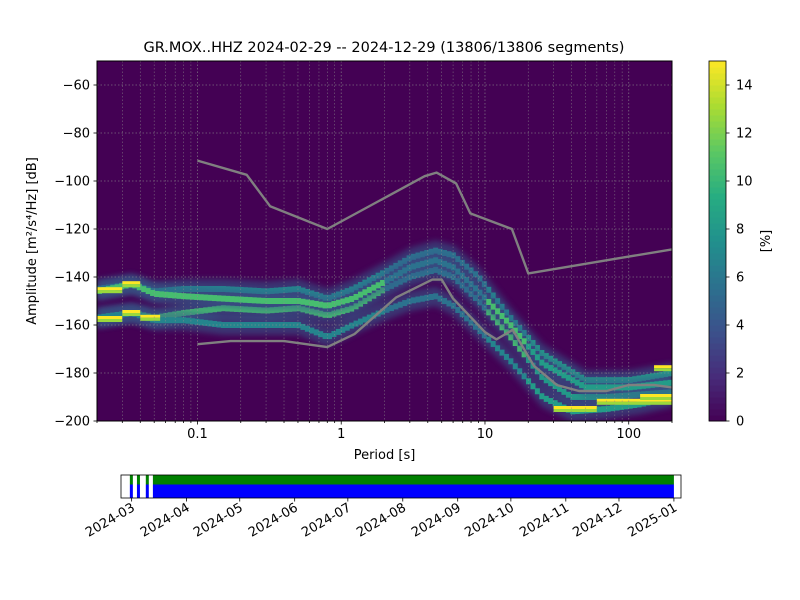 This screenshot has width=800, height=600. What do you see at coordinates (341, 434) in the screenshot?
I see `x-tick-label: 1` at bounding box center [341, 434].